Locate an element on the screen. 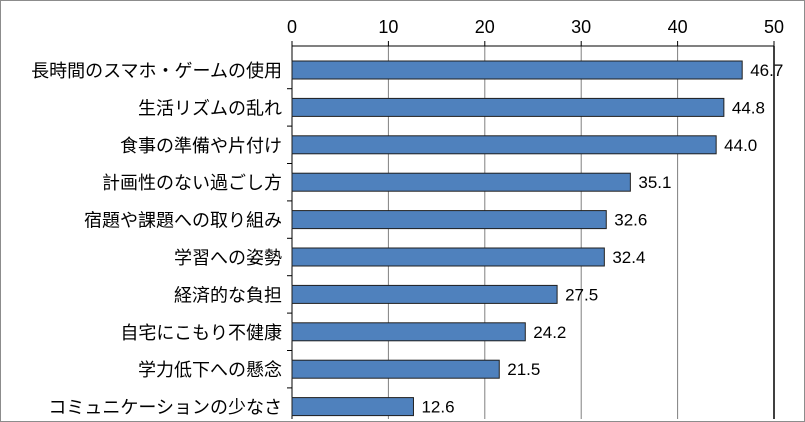  x-tick-label: 0 is located at coordinates (292, 27).